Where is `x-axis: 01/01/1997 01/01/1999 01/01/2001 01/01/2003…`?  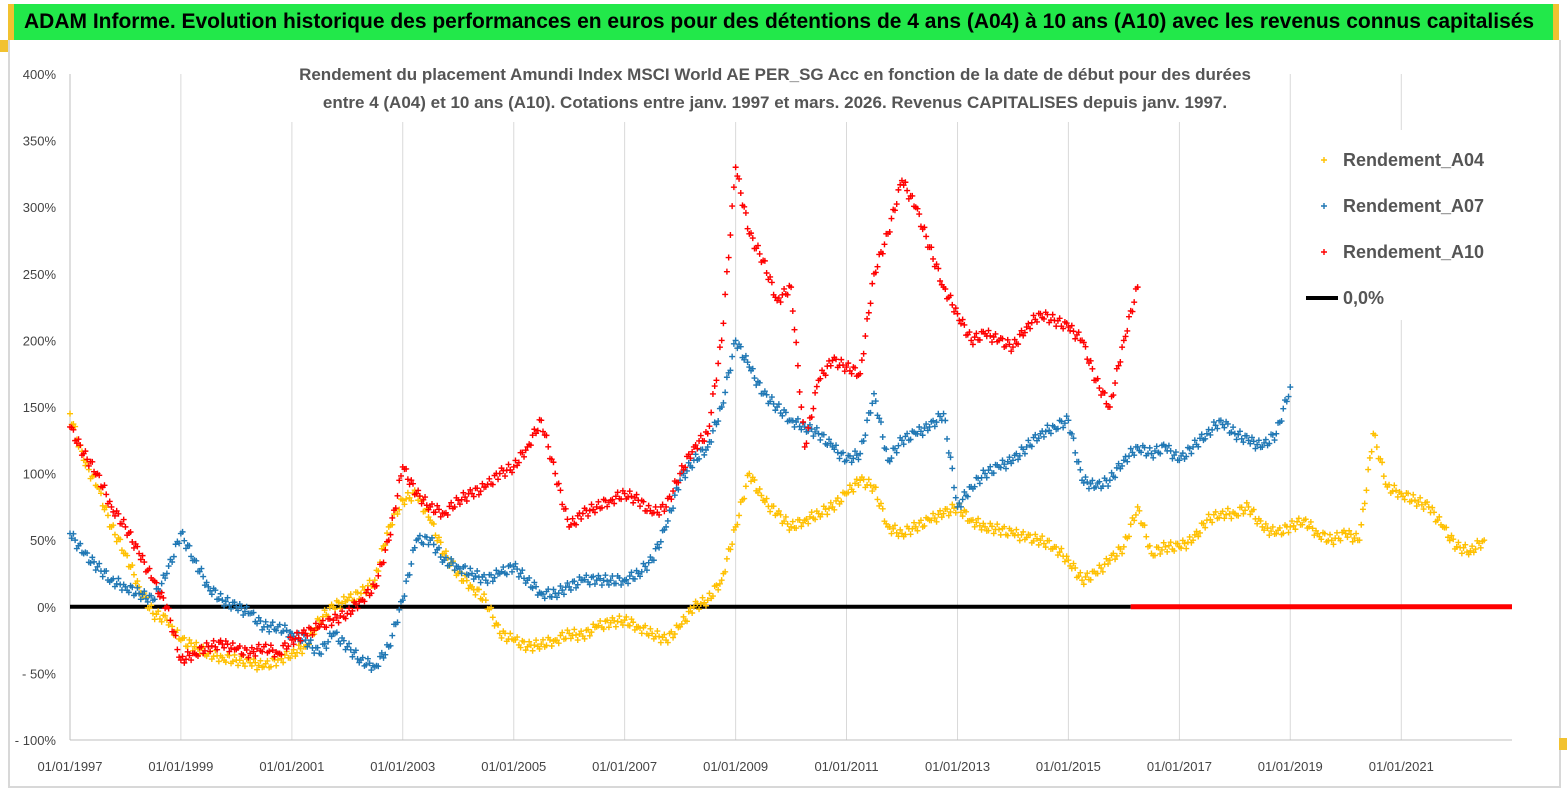 x-axis: 01/01/1997 01/01/1999 01/01/2001 01/01/2003… is located at coordinates (774, 756).